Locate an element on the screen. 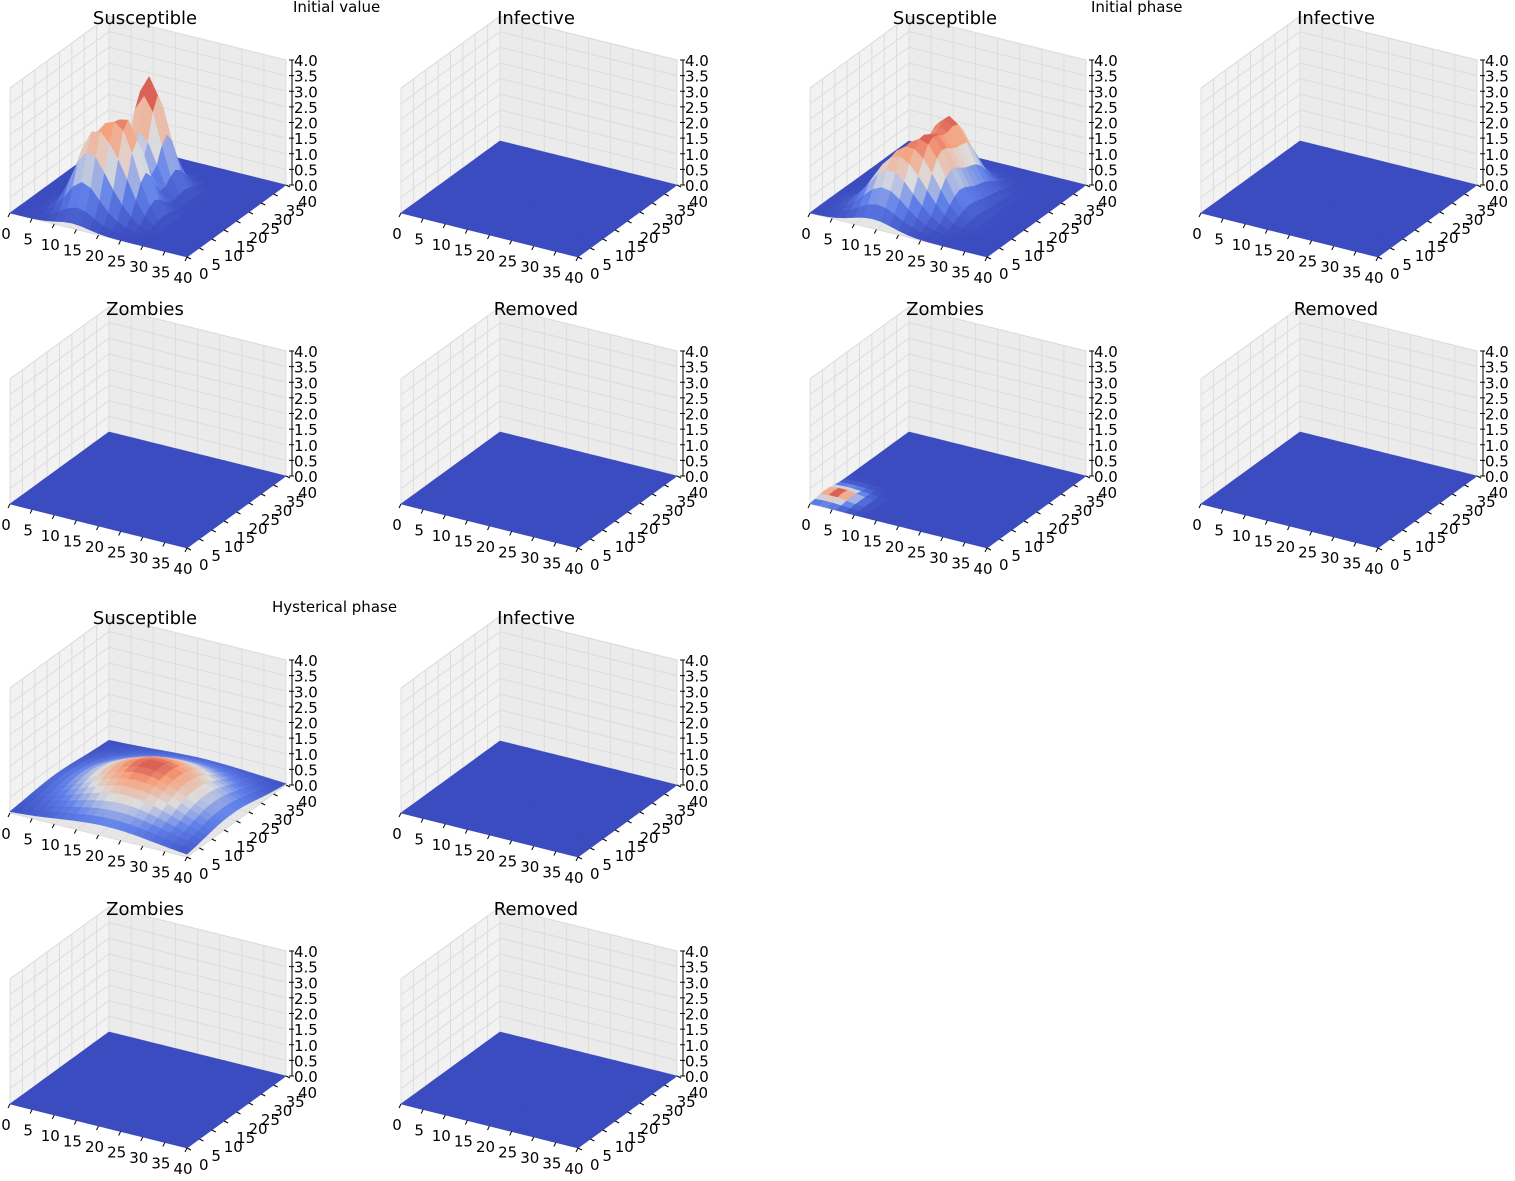  z-tick-label: 2.0 is located at coordinates (1497, 124).